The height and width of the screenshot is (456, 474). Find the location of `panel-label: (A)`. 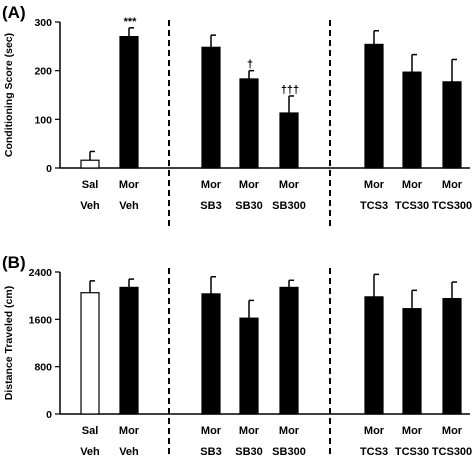

panel-label: (A) is located at coordinates (14, 12).